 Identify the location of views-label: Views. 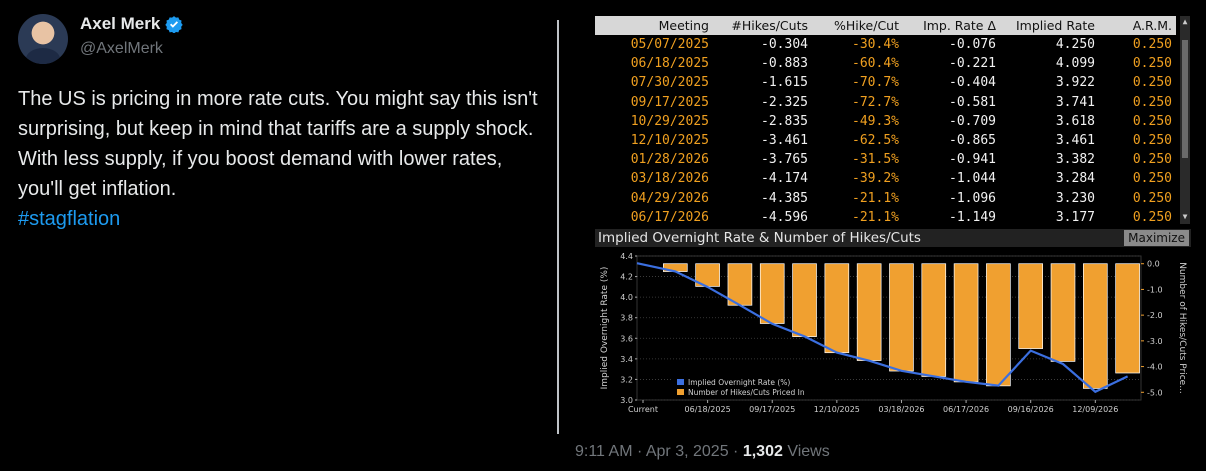
(808, 451).